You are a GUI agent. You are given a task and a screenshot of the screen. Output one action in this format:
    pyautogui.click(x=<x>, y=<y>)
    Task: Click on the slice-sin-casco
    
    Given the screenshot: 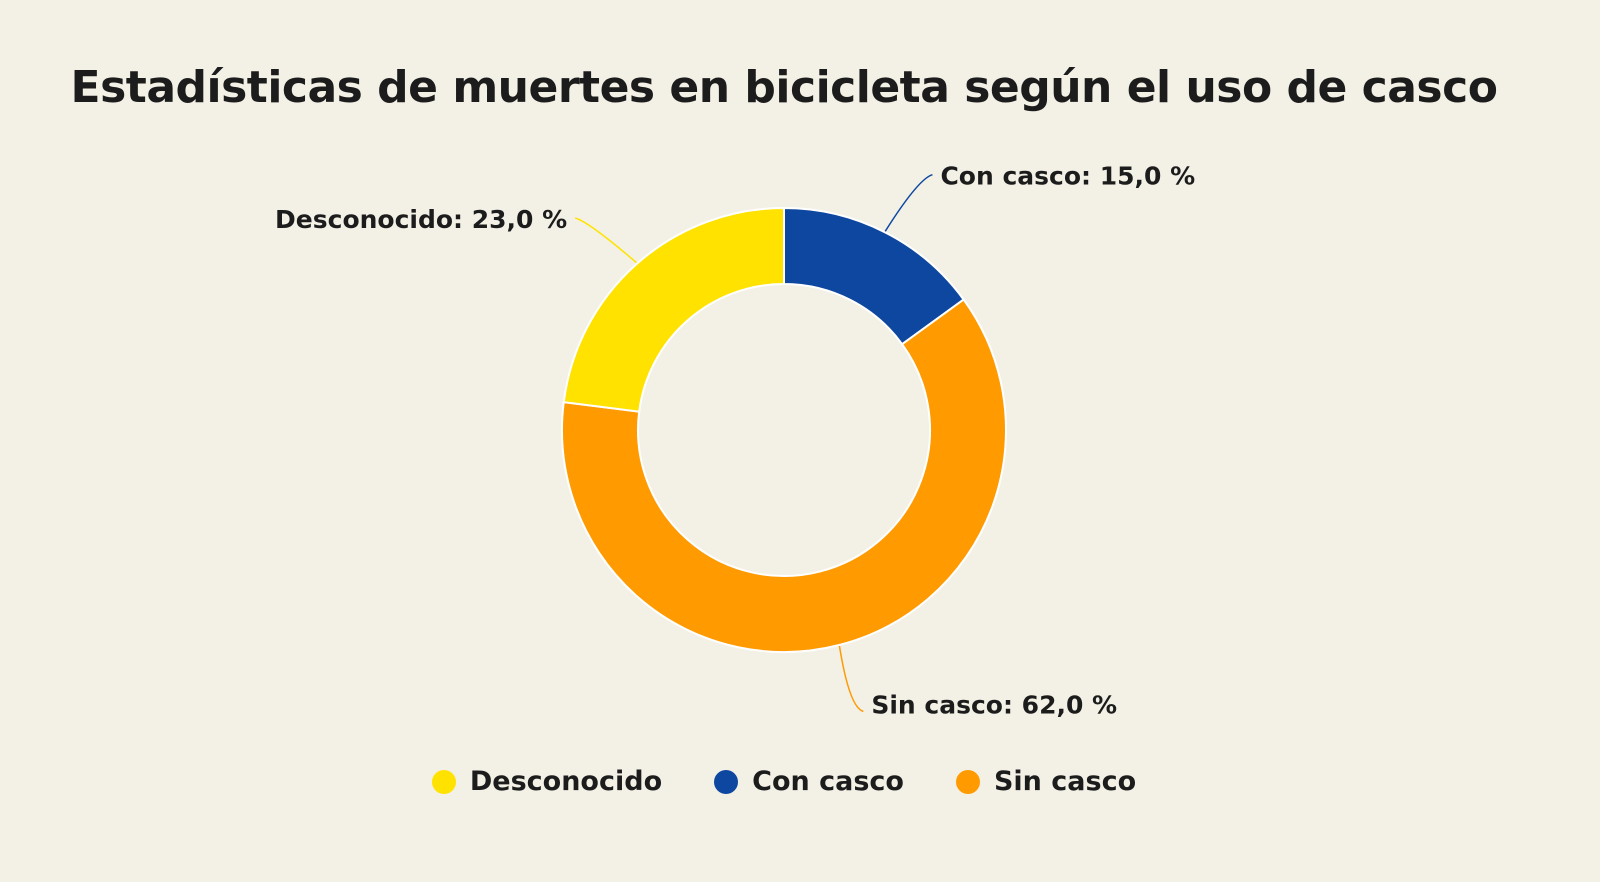 What is the action you would take?
    pyautogui.click(x=784, y=475)
    